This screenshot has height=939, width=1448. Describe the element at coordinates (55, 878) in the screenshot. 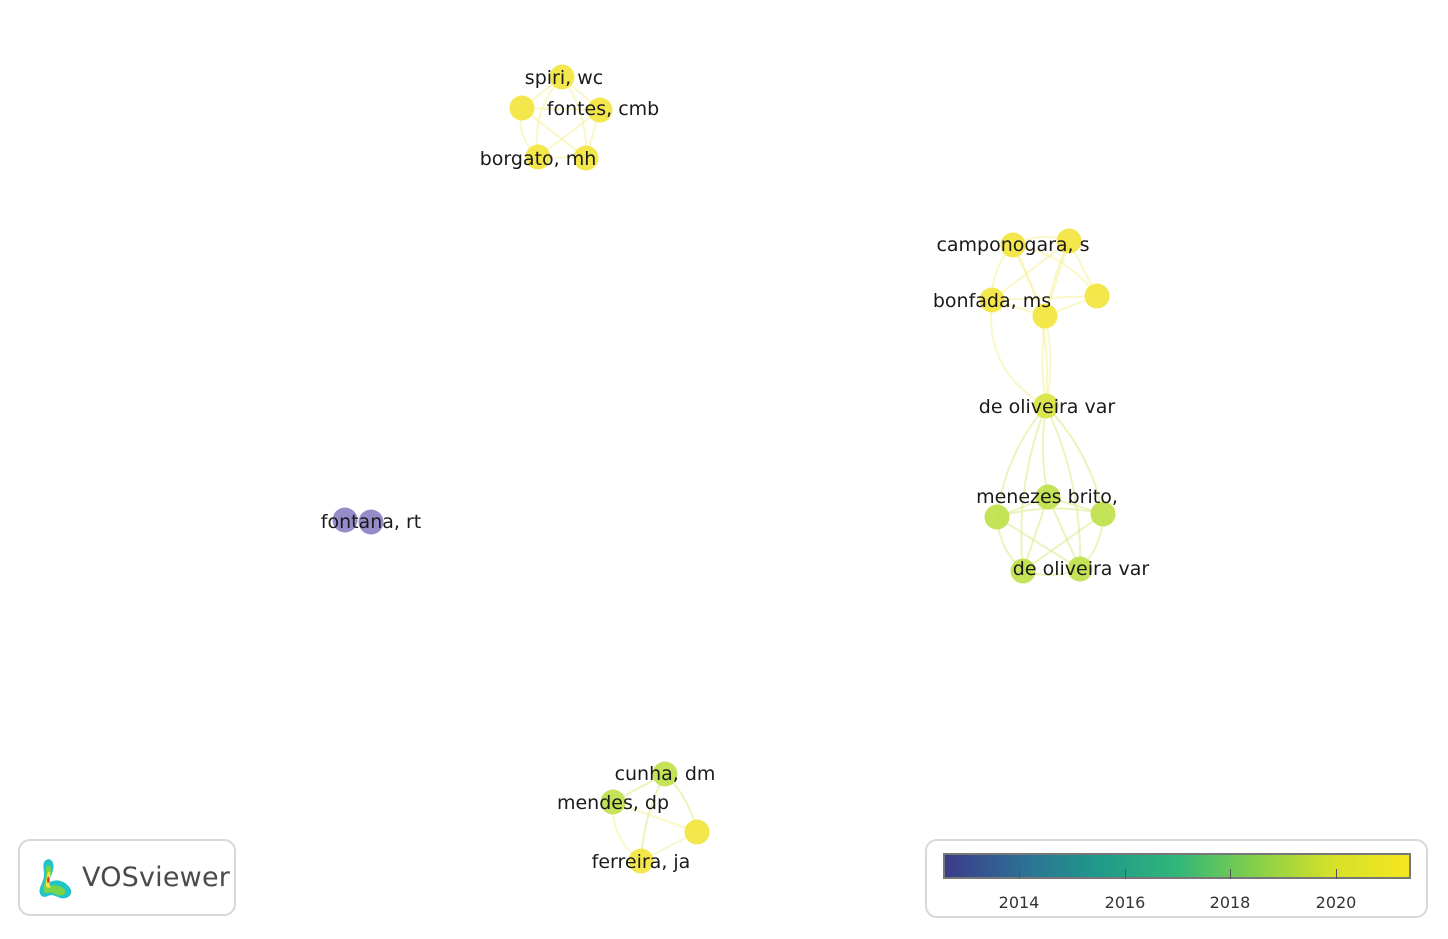

I see `vosviewer-density-icon` at that location.